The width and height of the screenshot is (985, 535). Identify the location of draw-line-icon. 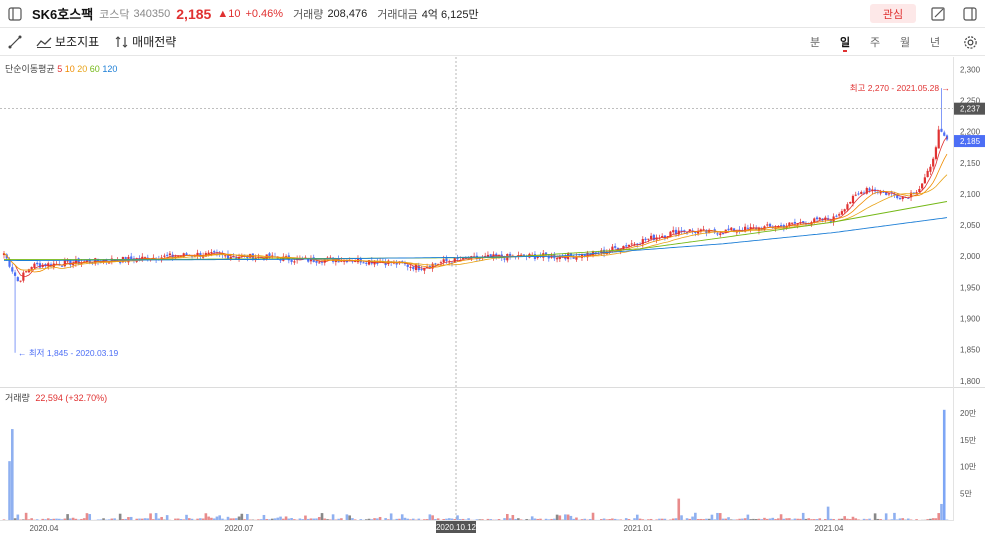
(15, 42).